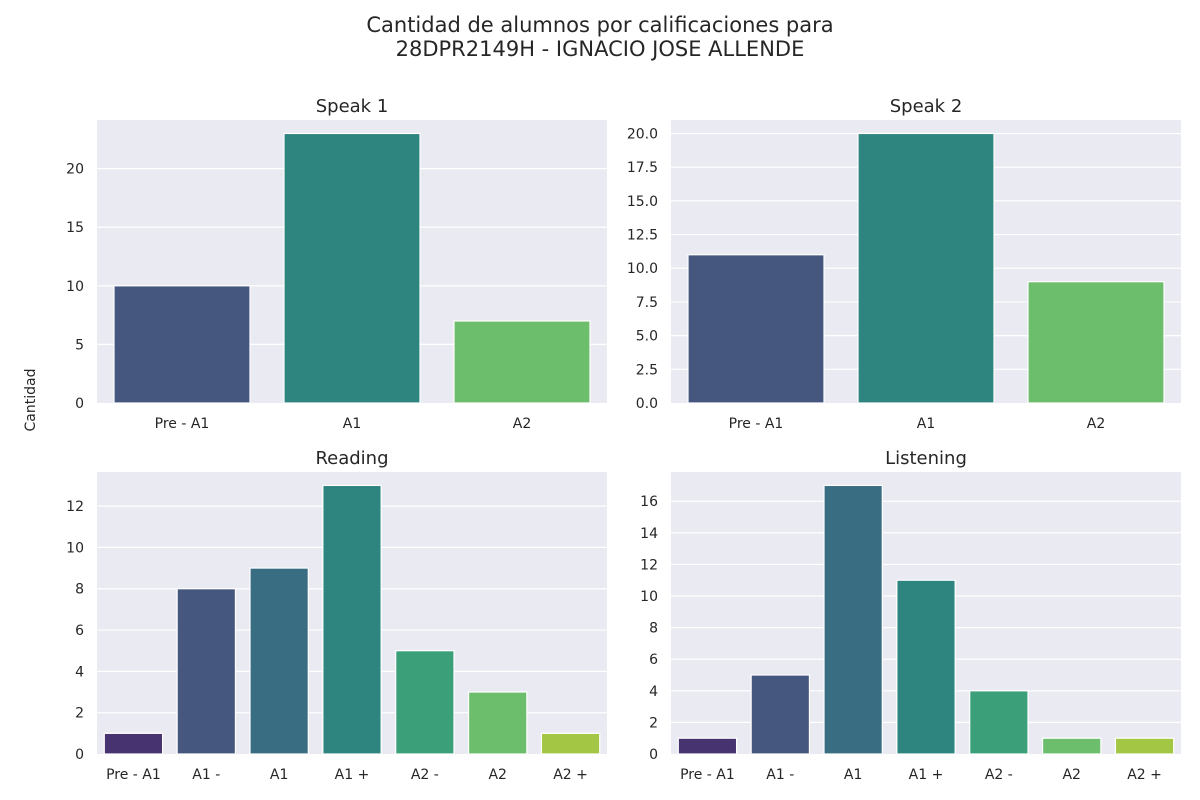 This screenshot has height=800, width=1200. Describe the element at coordinates (75, 548) in the screenshot. I see `y-tick-label-reading: 10` at that location.